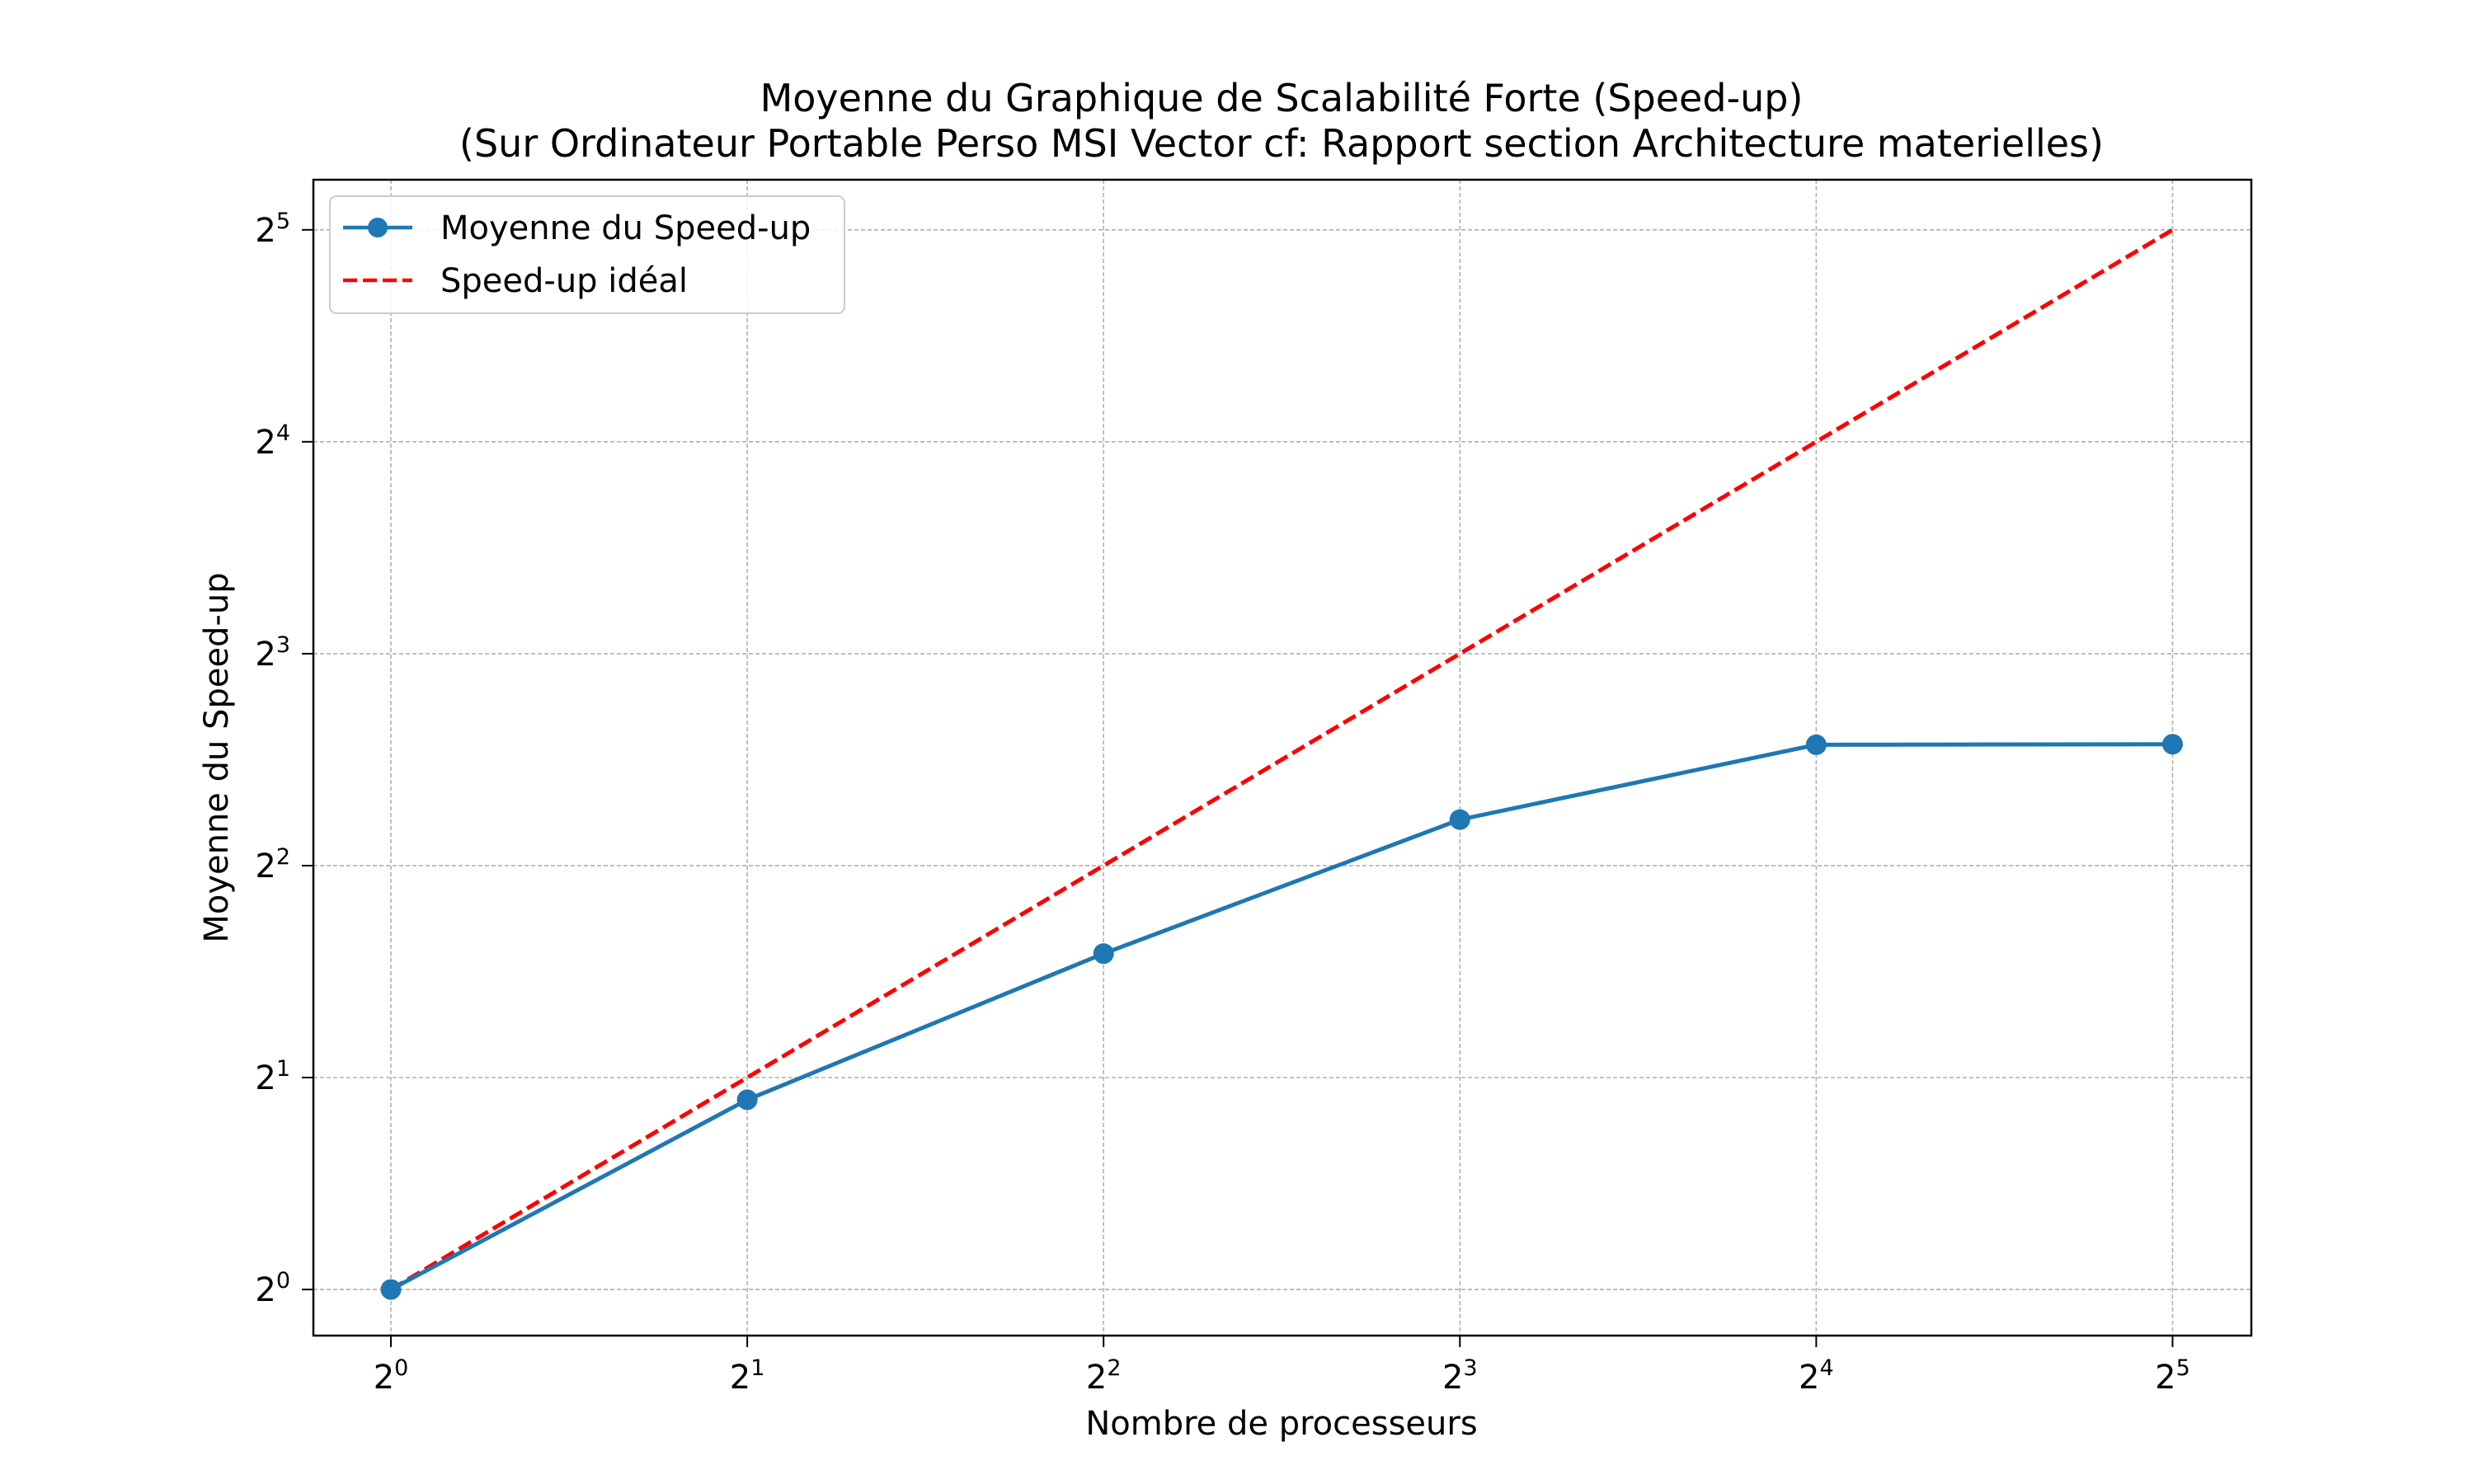 This screenshot has height=1484, width=2474. I want to click on y-tick-label: 21, so click(272, 1076).